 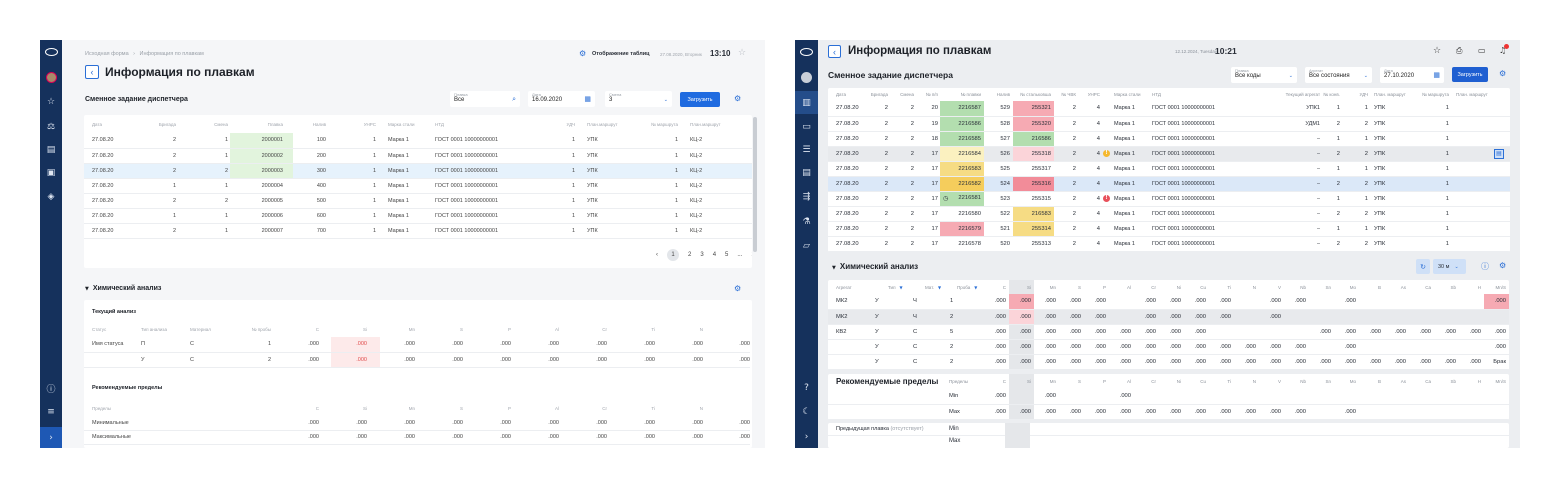 What do you see at coordinates (51, 197) in the screenshot?
I see `layers-icon: ◈` at bounding box center [51, 197].